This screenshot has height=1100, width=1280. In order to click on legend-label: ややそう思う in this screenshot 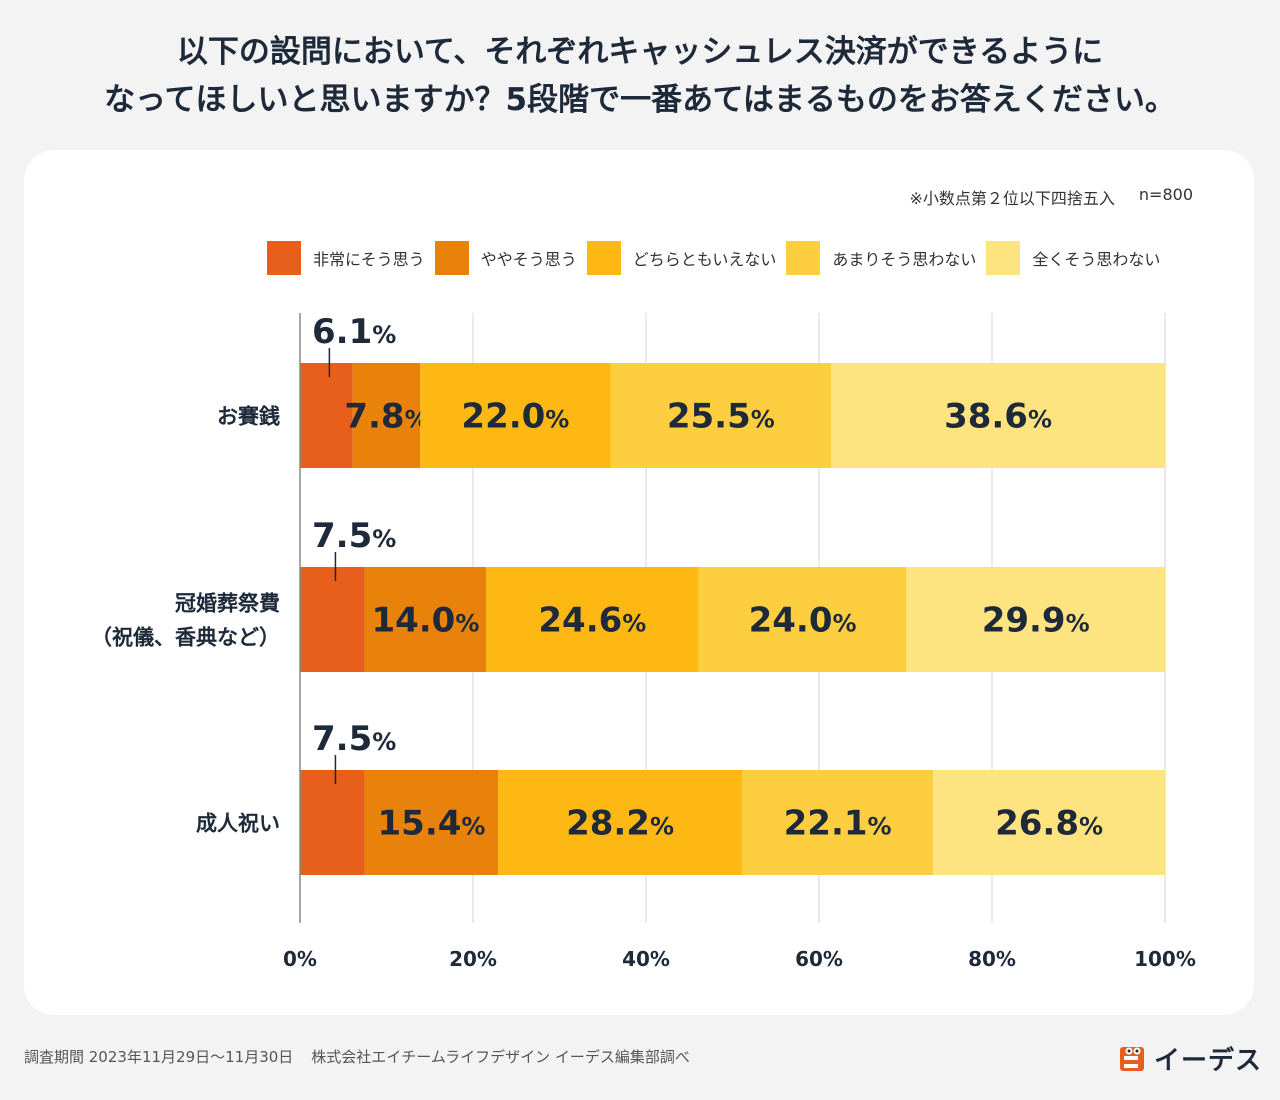, I will do `click(528, 259)`.